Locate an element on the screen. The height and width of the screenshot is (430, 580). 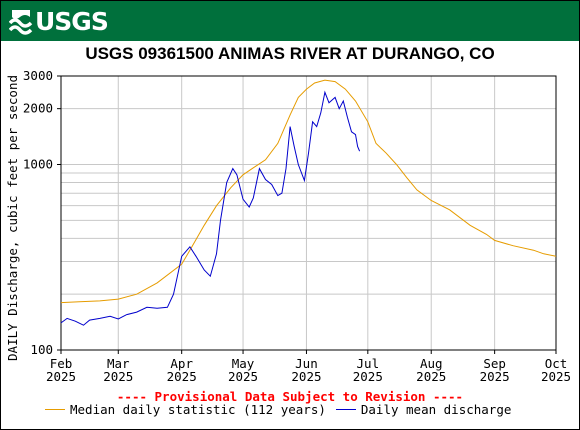
y-tick-label: 1000 is located at coordinates (38, 164).